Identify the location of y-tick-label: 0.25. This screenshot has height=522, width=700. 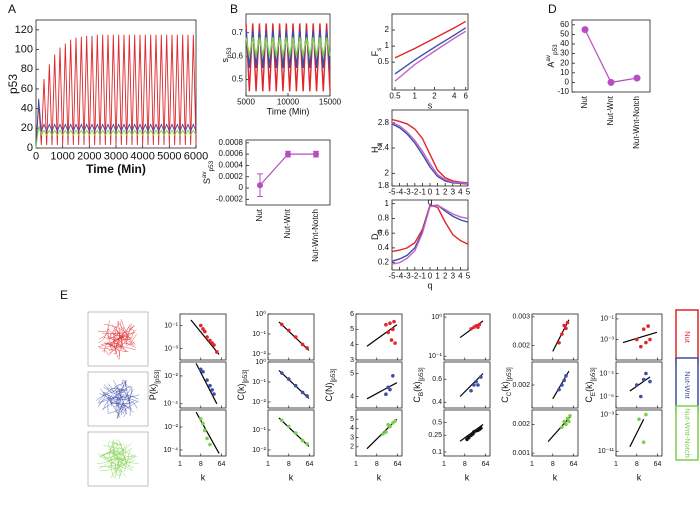
(435, 435).